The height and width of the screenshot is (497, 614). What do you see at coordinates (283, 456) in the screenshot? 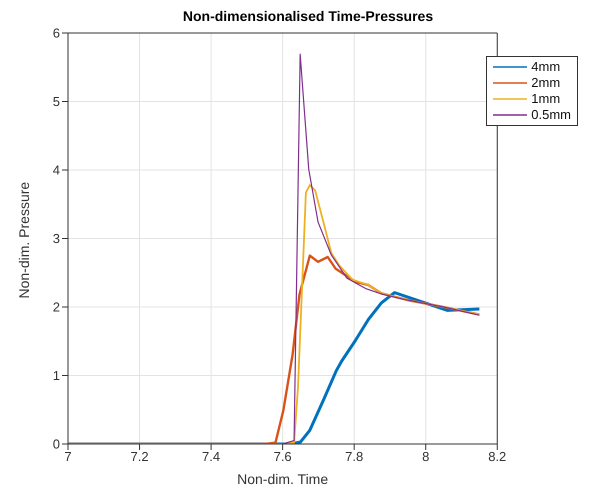
I see `x-tick-label: 7.6` at bounding box center [283, 456].